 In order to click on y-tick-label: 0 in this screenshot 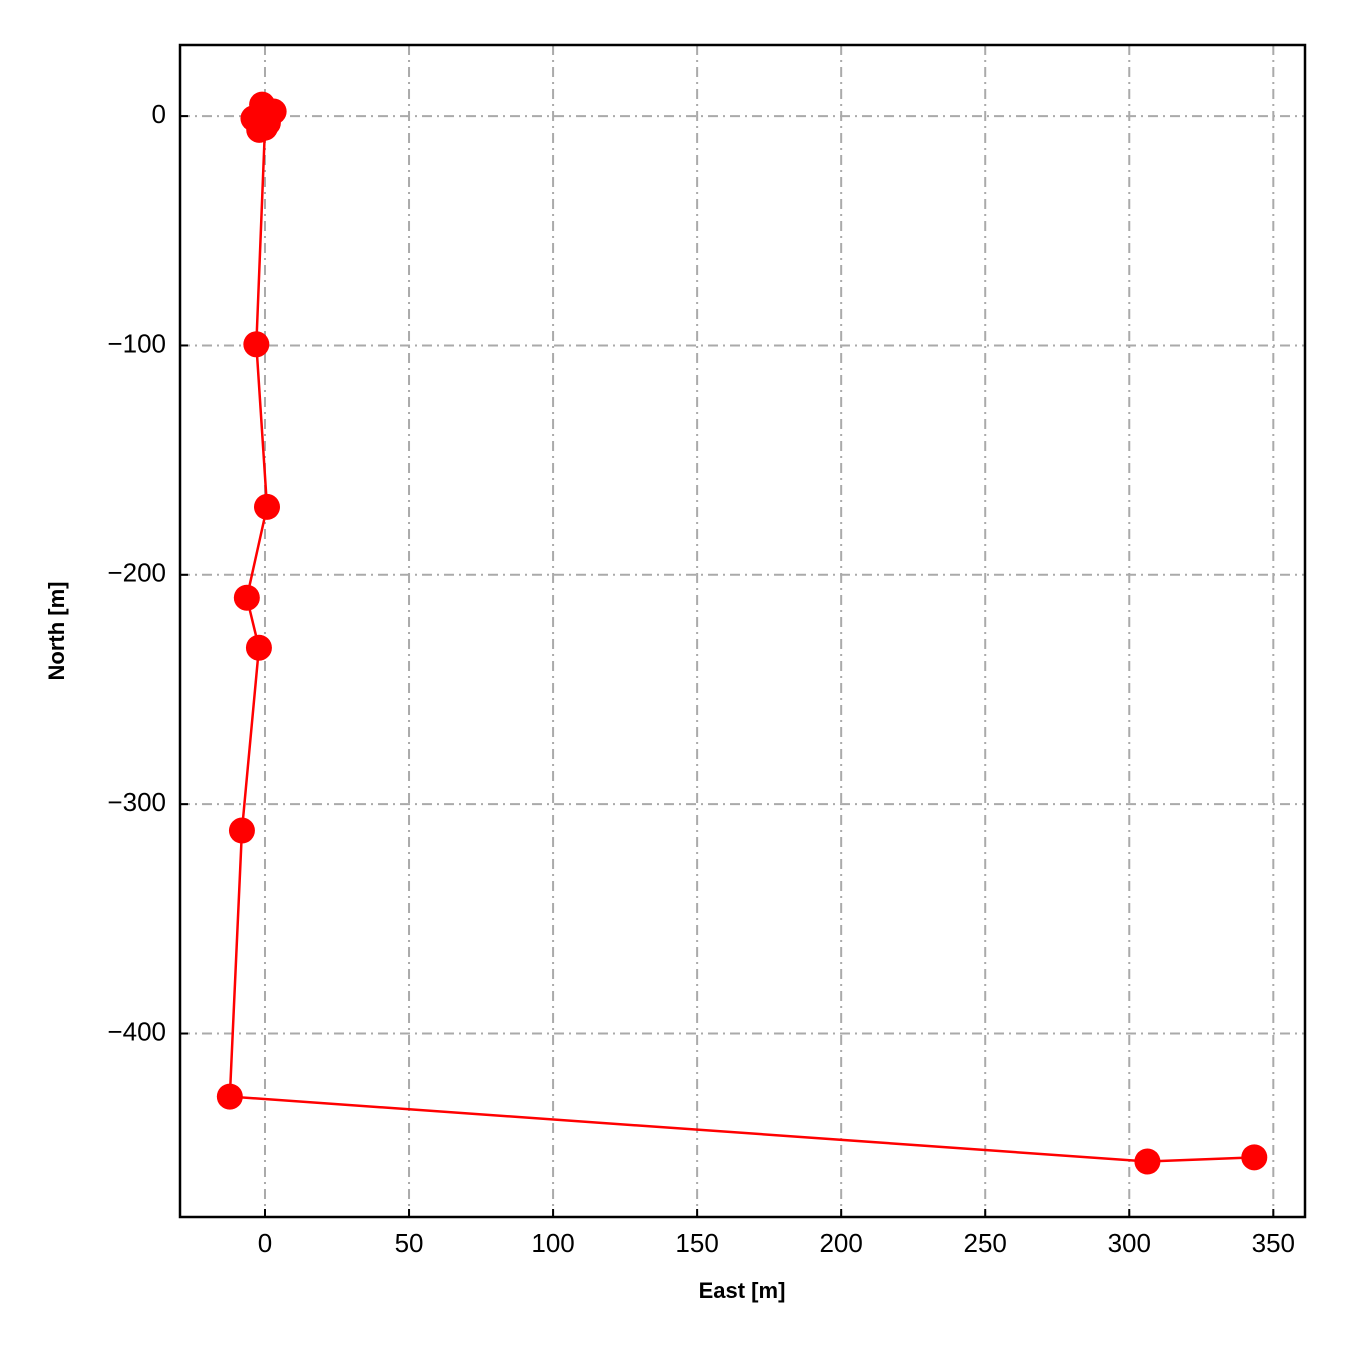, I will do `click(159, 114)`.